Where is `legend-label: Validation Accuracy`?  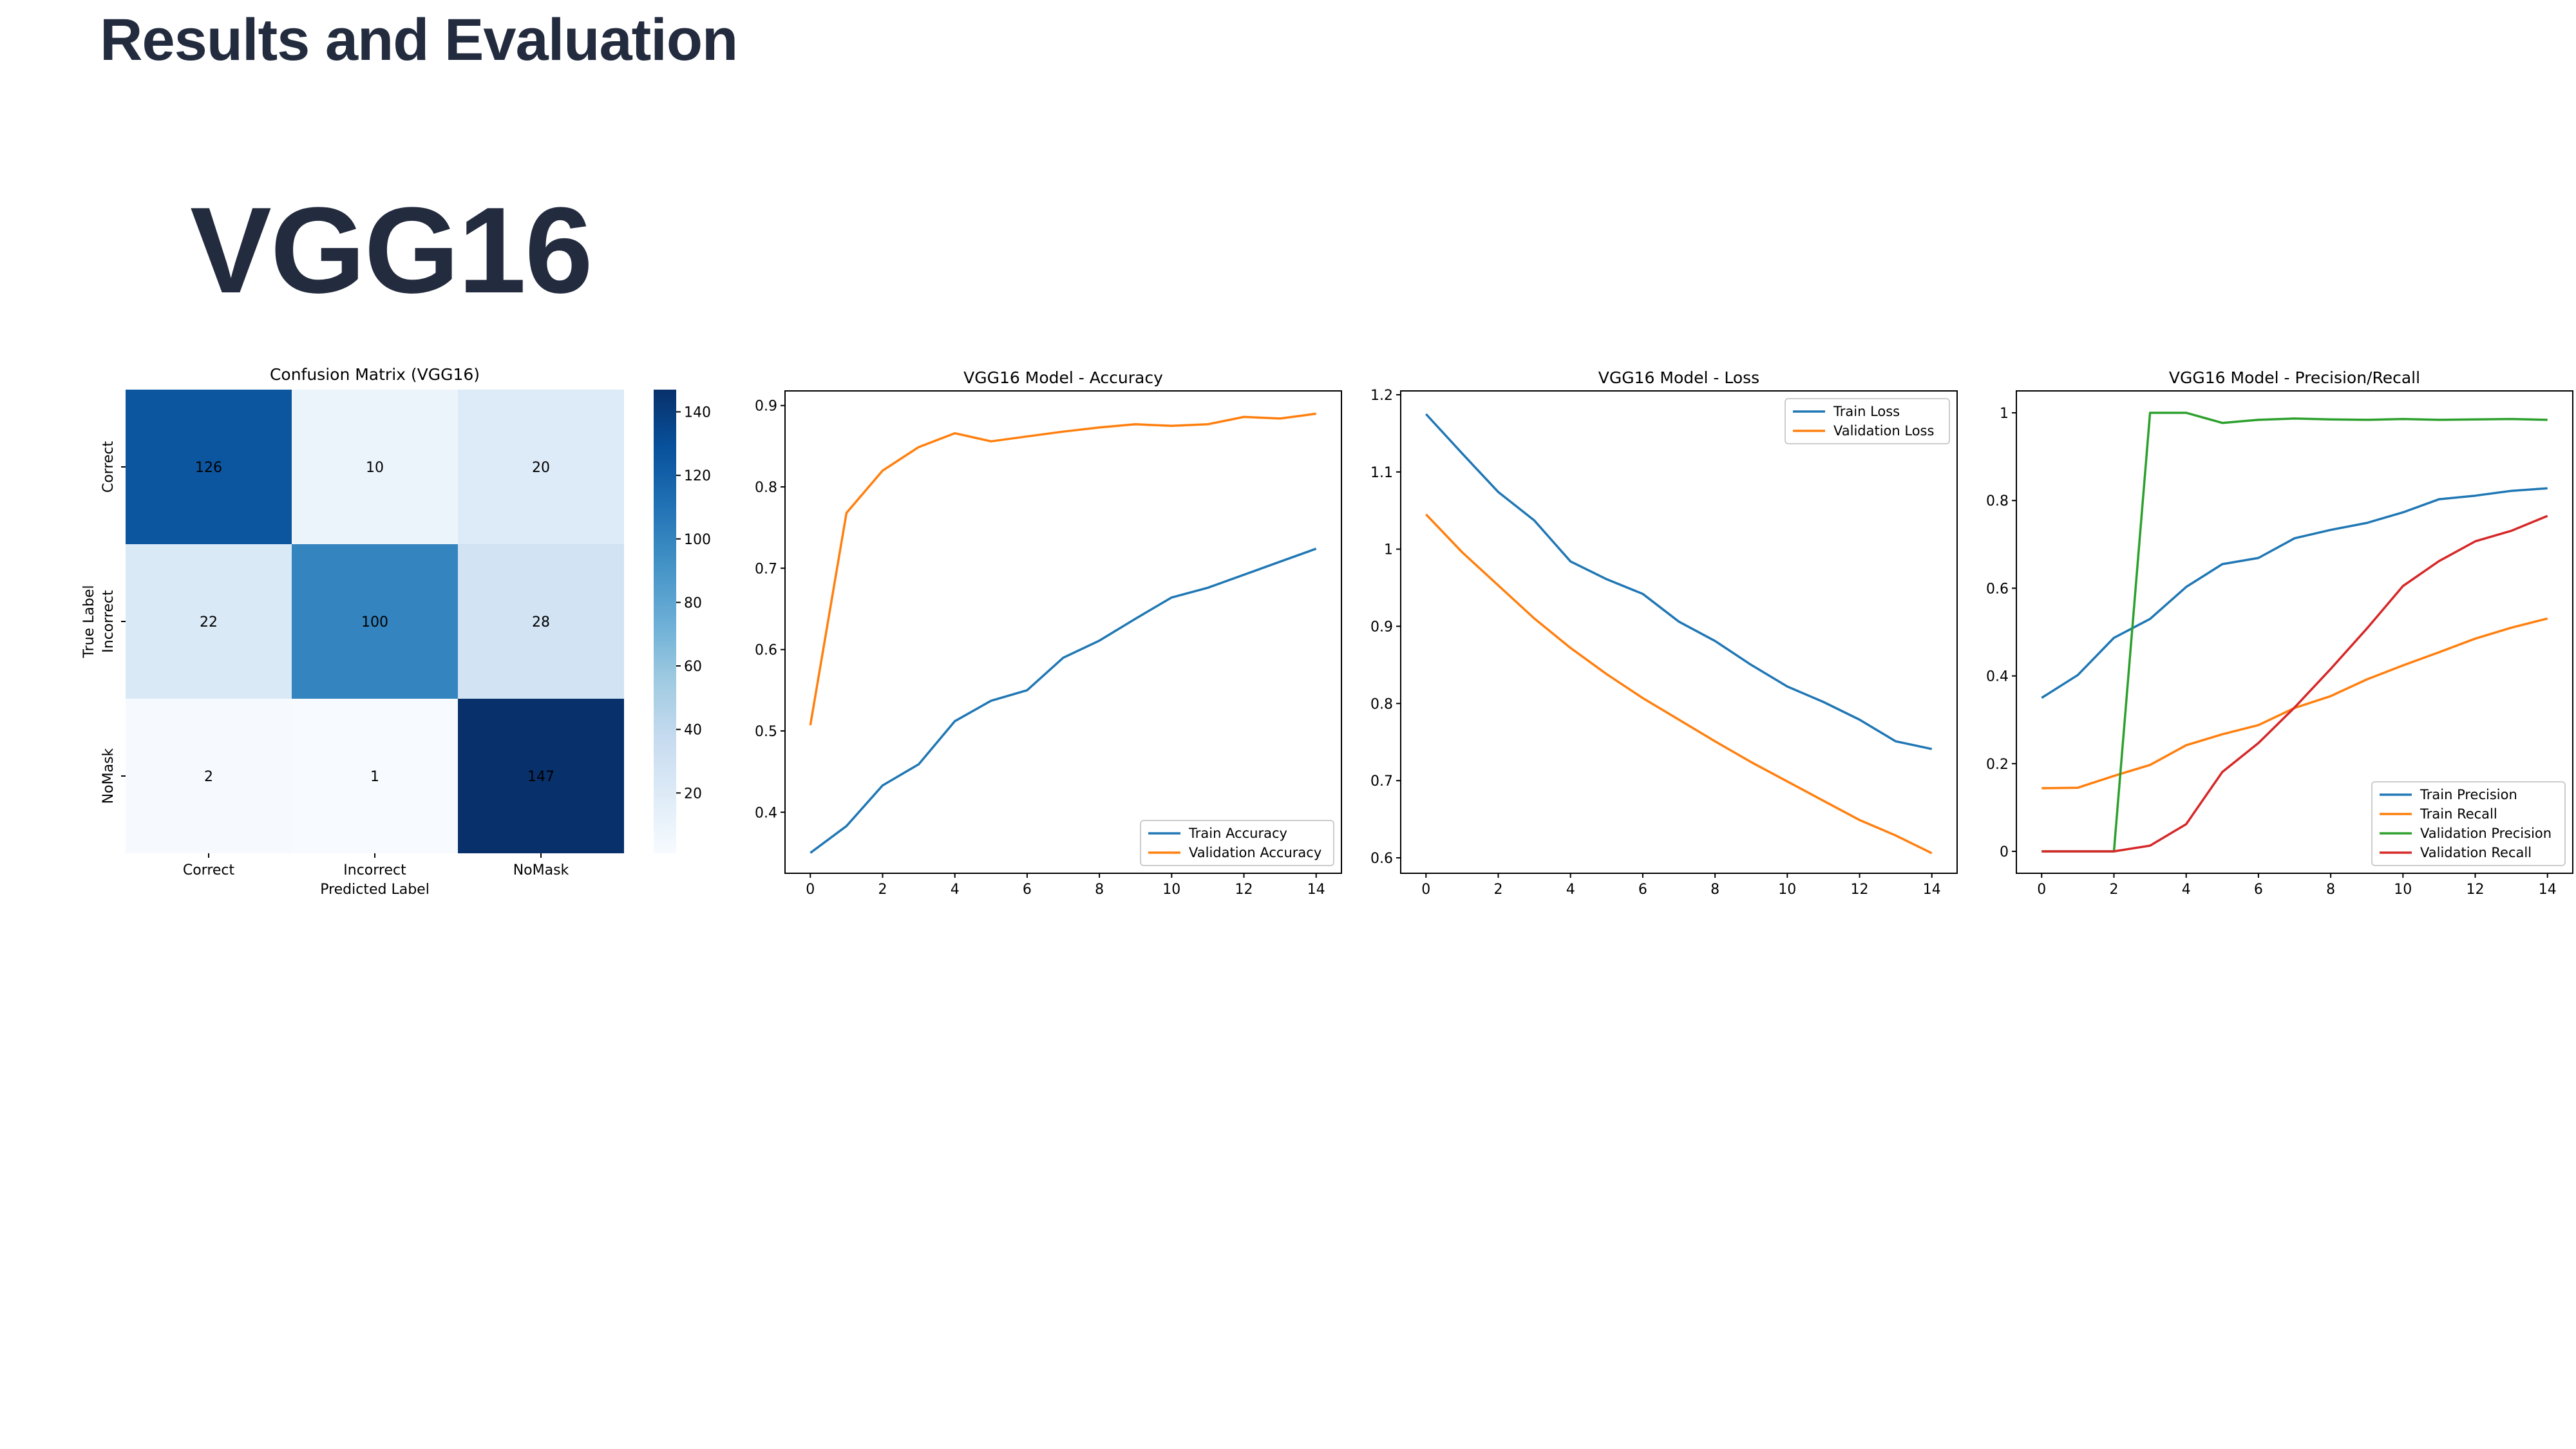 legend-label: Validation Accuracy is located at coordinates (1255, 852).